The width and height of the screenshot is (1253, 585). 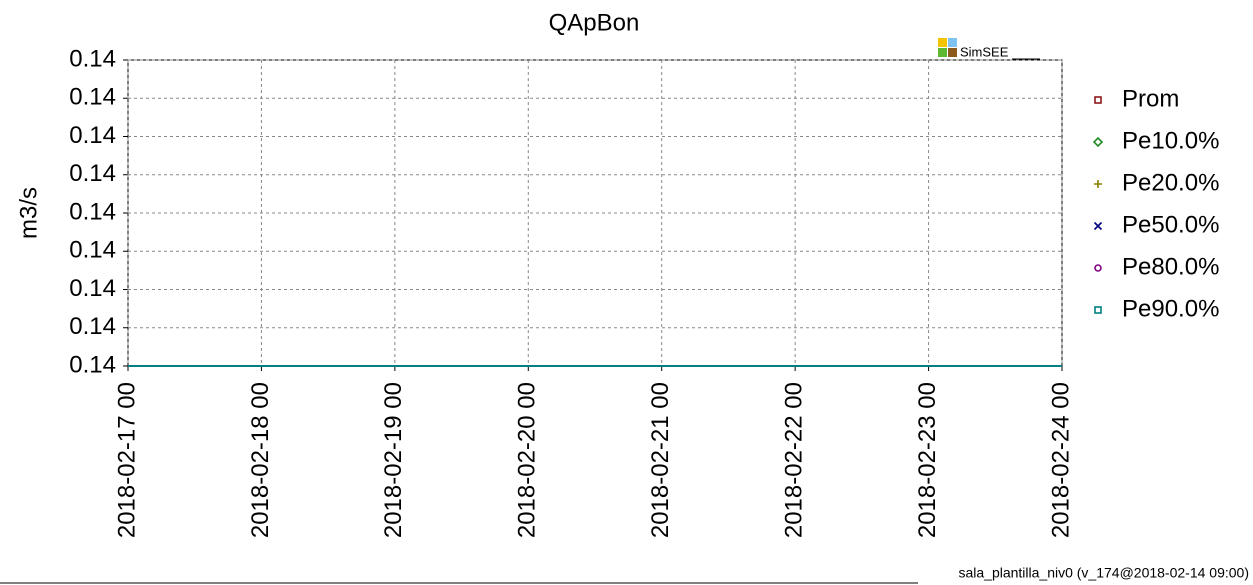 I want to click on legend-item: Pe90.0%, so click(x=1156, y=308).